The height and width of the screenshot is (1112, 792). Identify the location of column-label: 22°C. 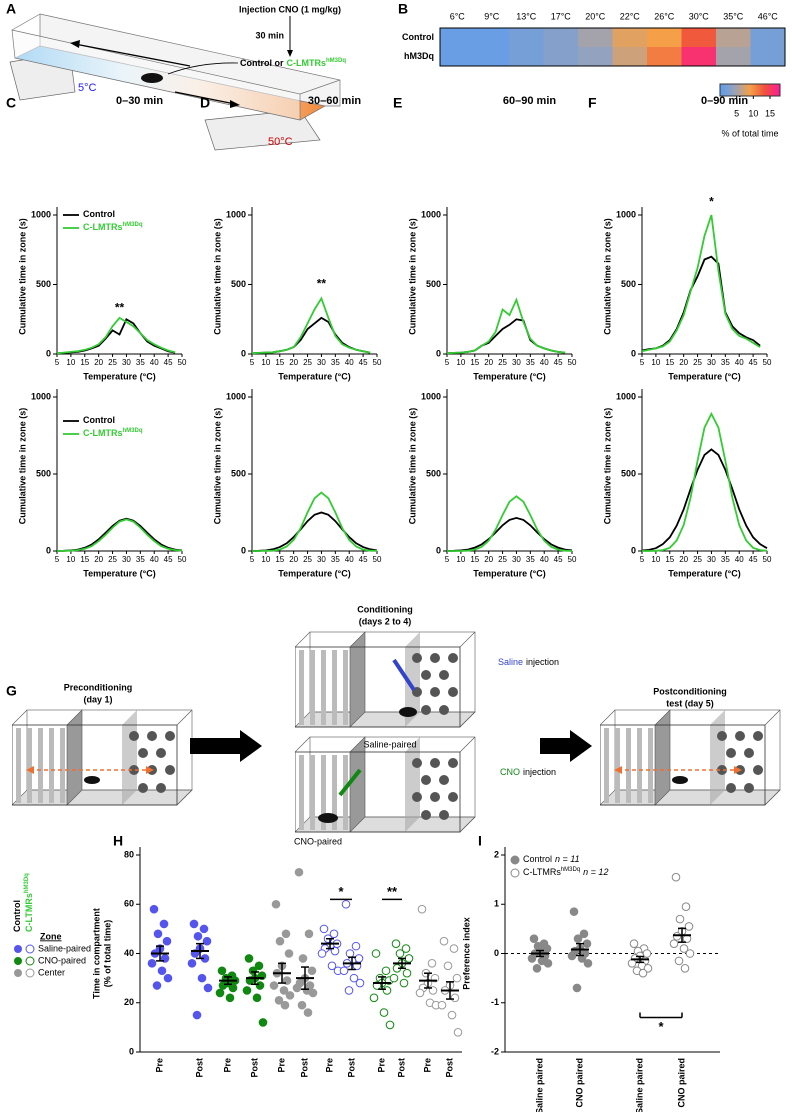
(630, 16).